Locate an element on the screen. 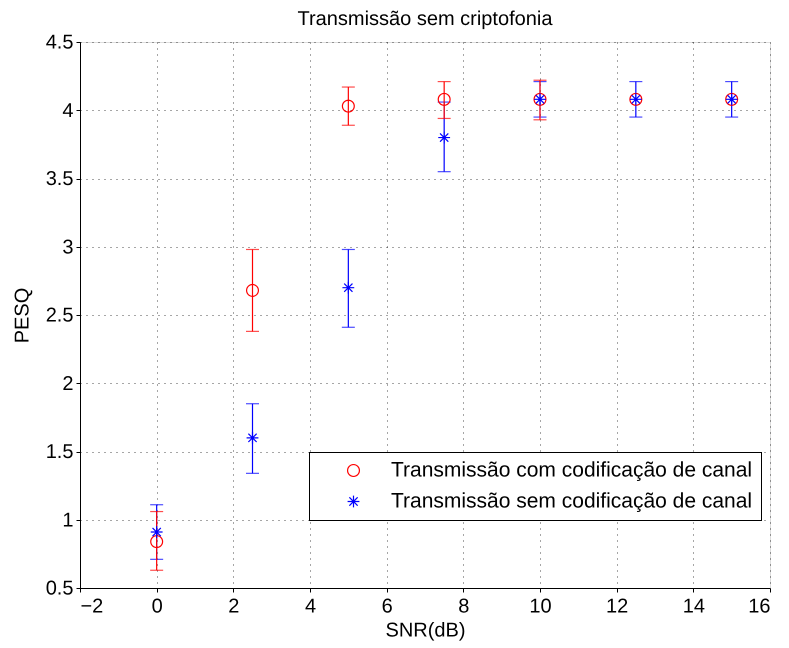  x-tick-label: 12 is located at coordinates (617, 607).